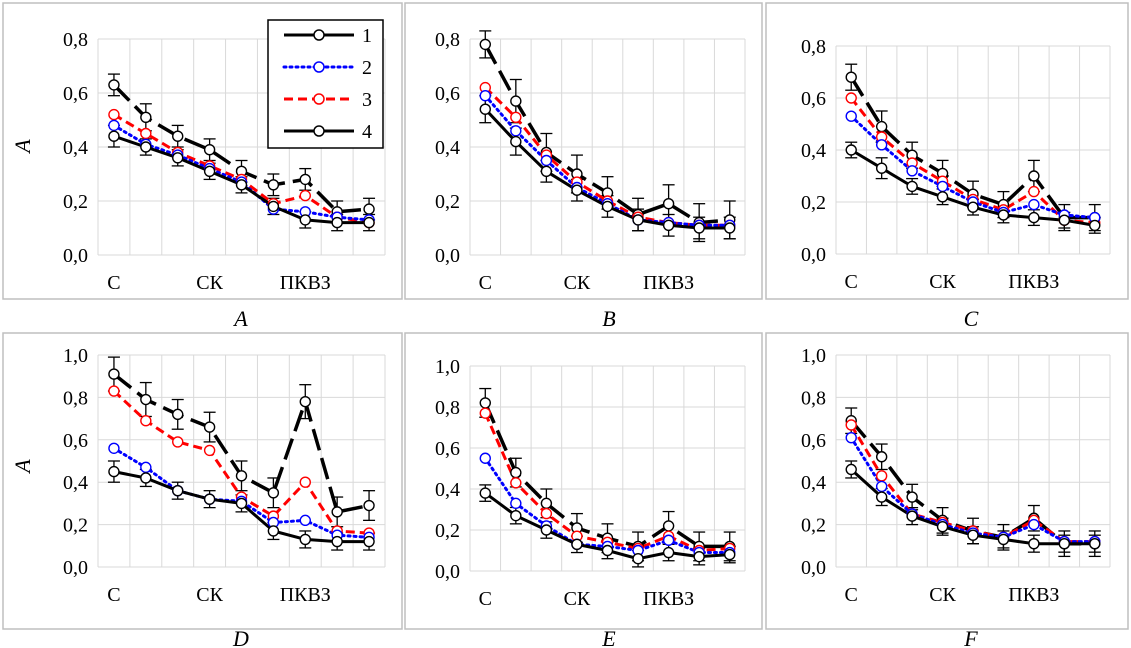 This screenshot has height=648, width=1131. Describe the element at coordinates (813, 203) in the screenshot. I see `y-tick-label-C-1: 0,2` at that location.